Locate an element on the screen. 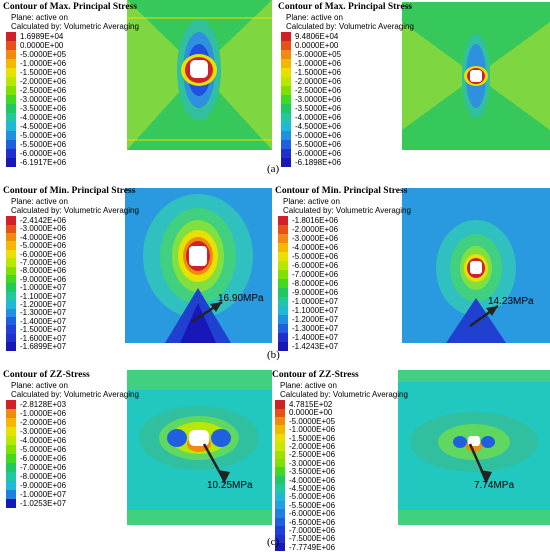  legend-value: -4.0000E+06 is located at coordinates (318, 117).